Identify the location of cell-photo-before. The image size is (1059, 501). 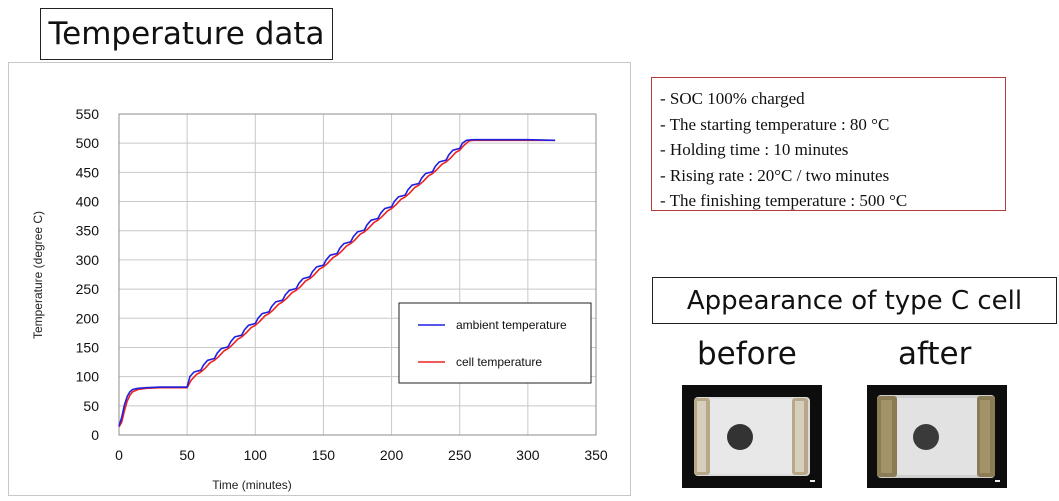
(752, 436).